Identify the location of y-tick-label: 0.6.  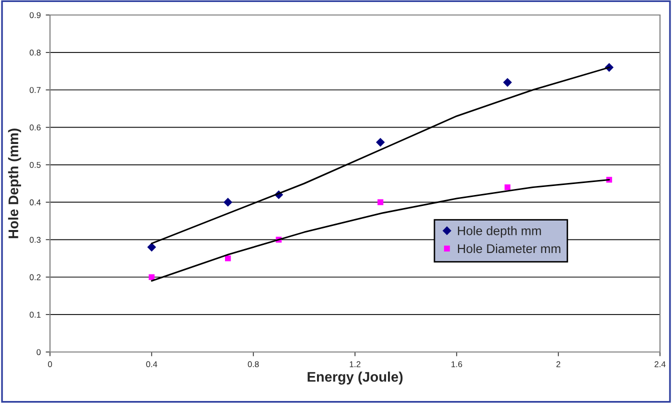
(35, 127).